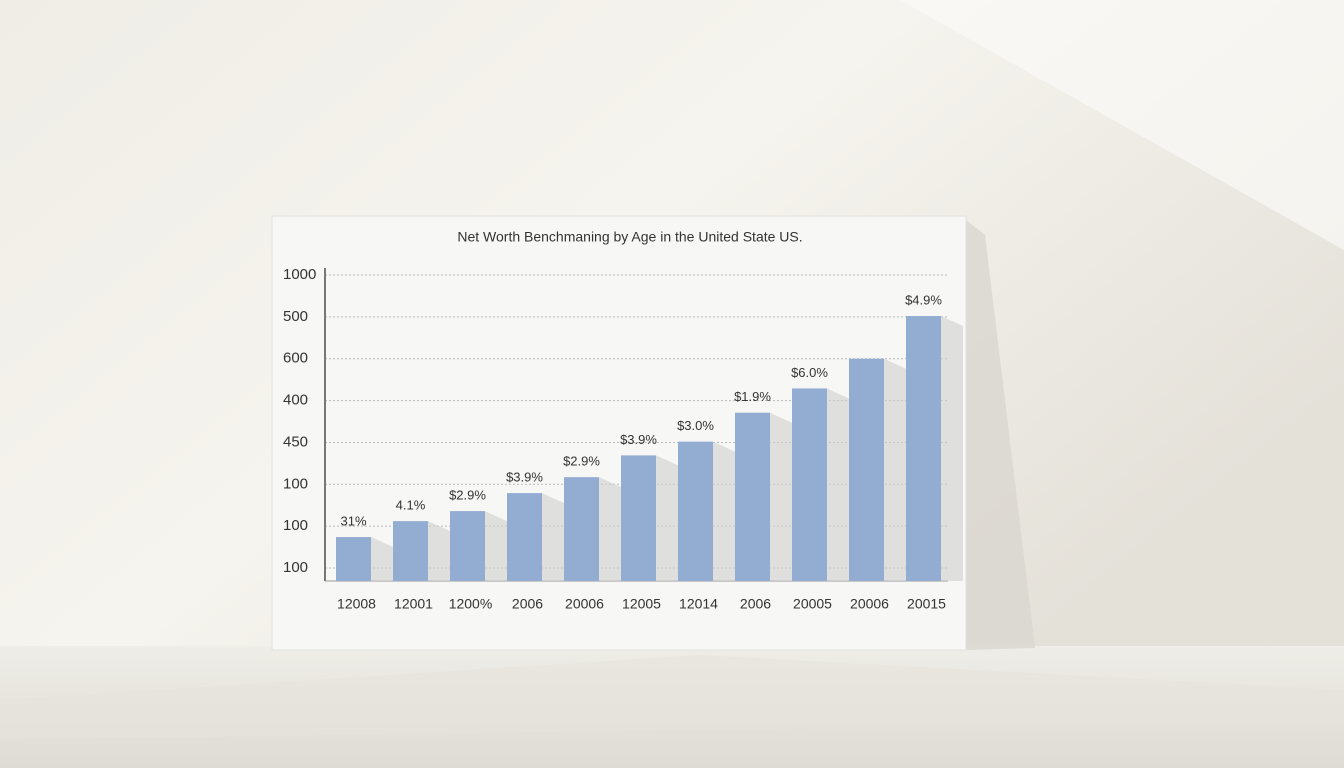  I want to click on x-tick-label: 12001, so click(413, 604).